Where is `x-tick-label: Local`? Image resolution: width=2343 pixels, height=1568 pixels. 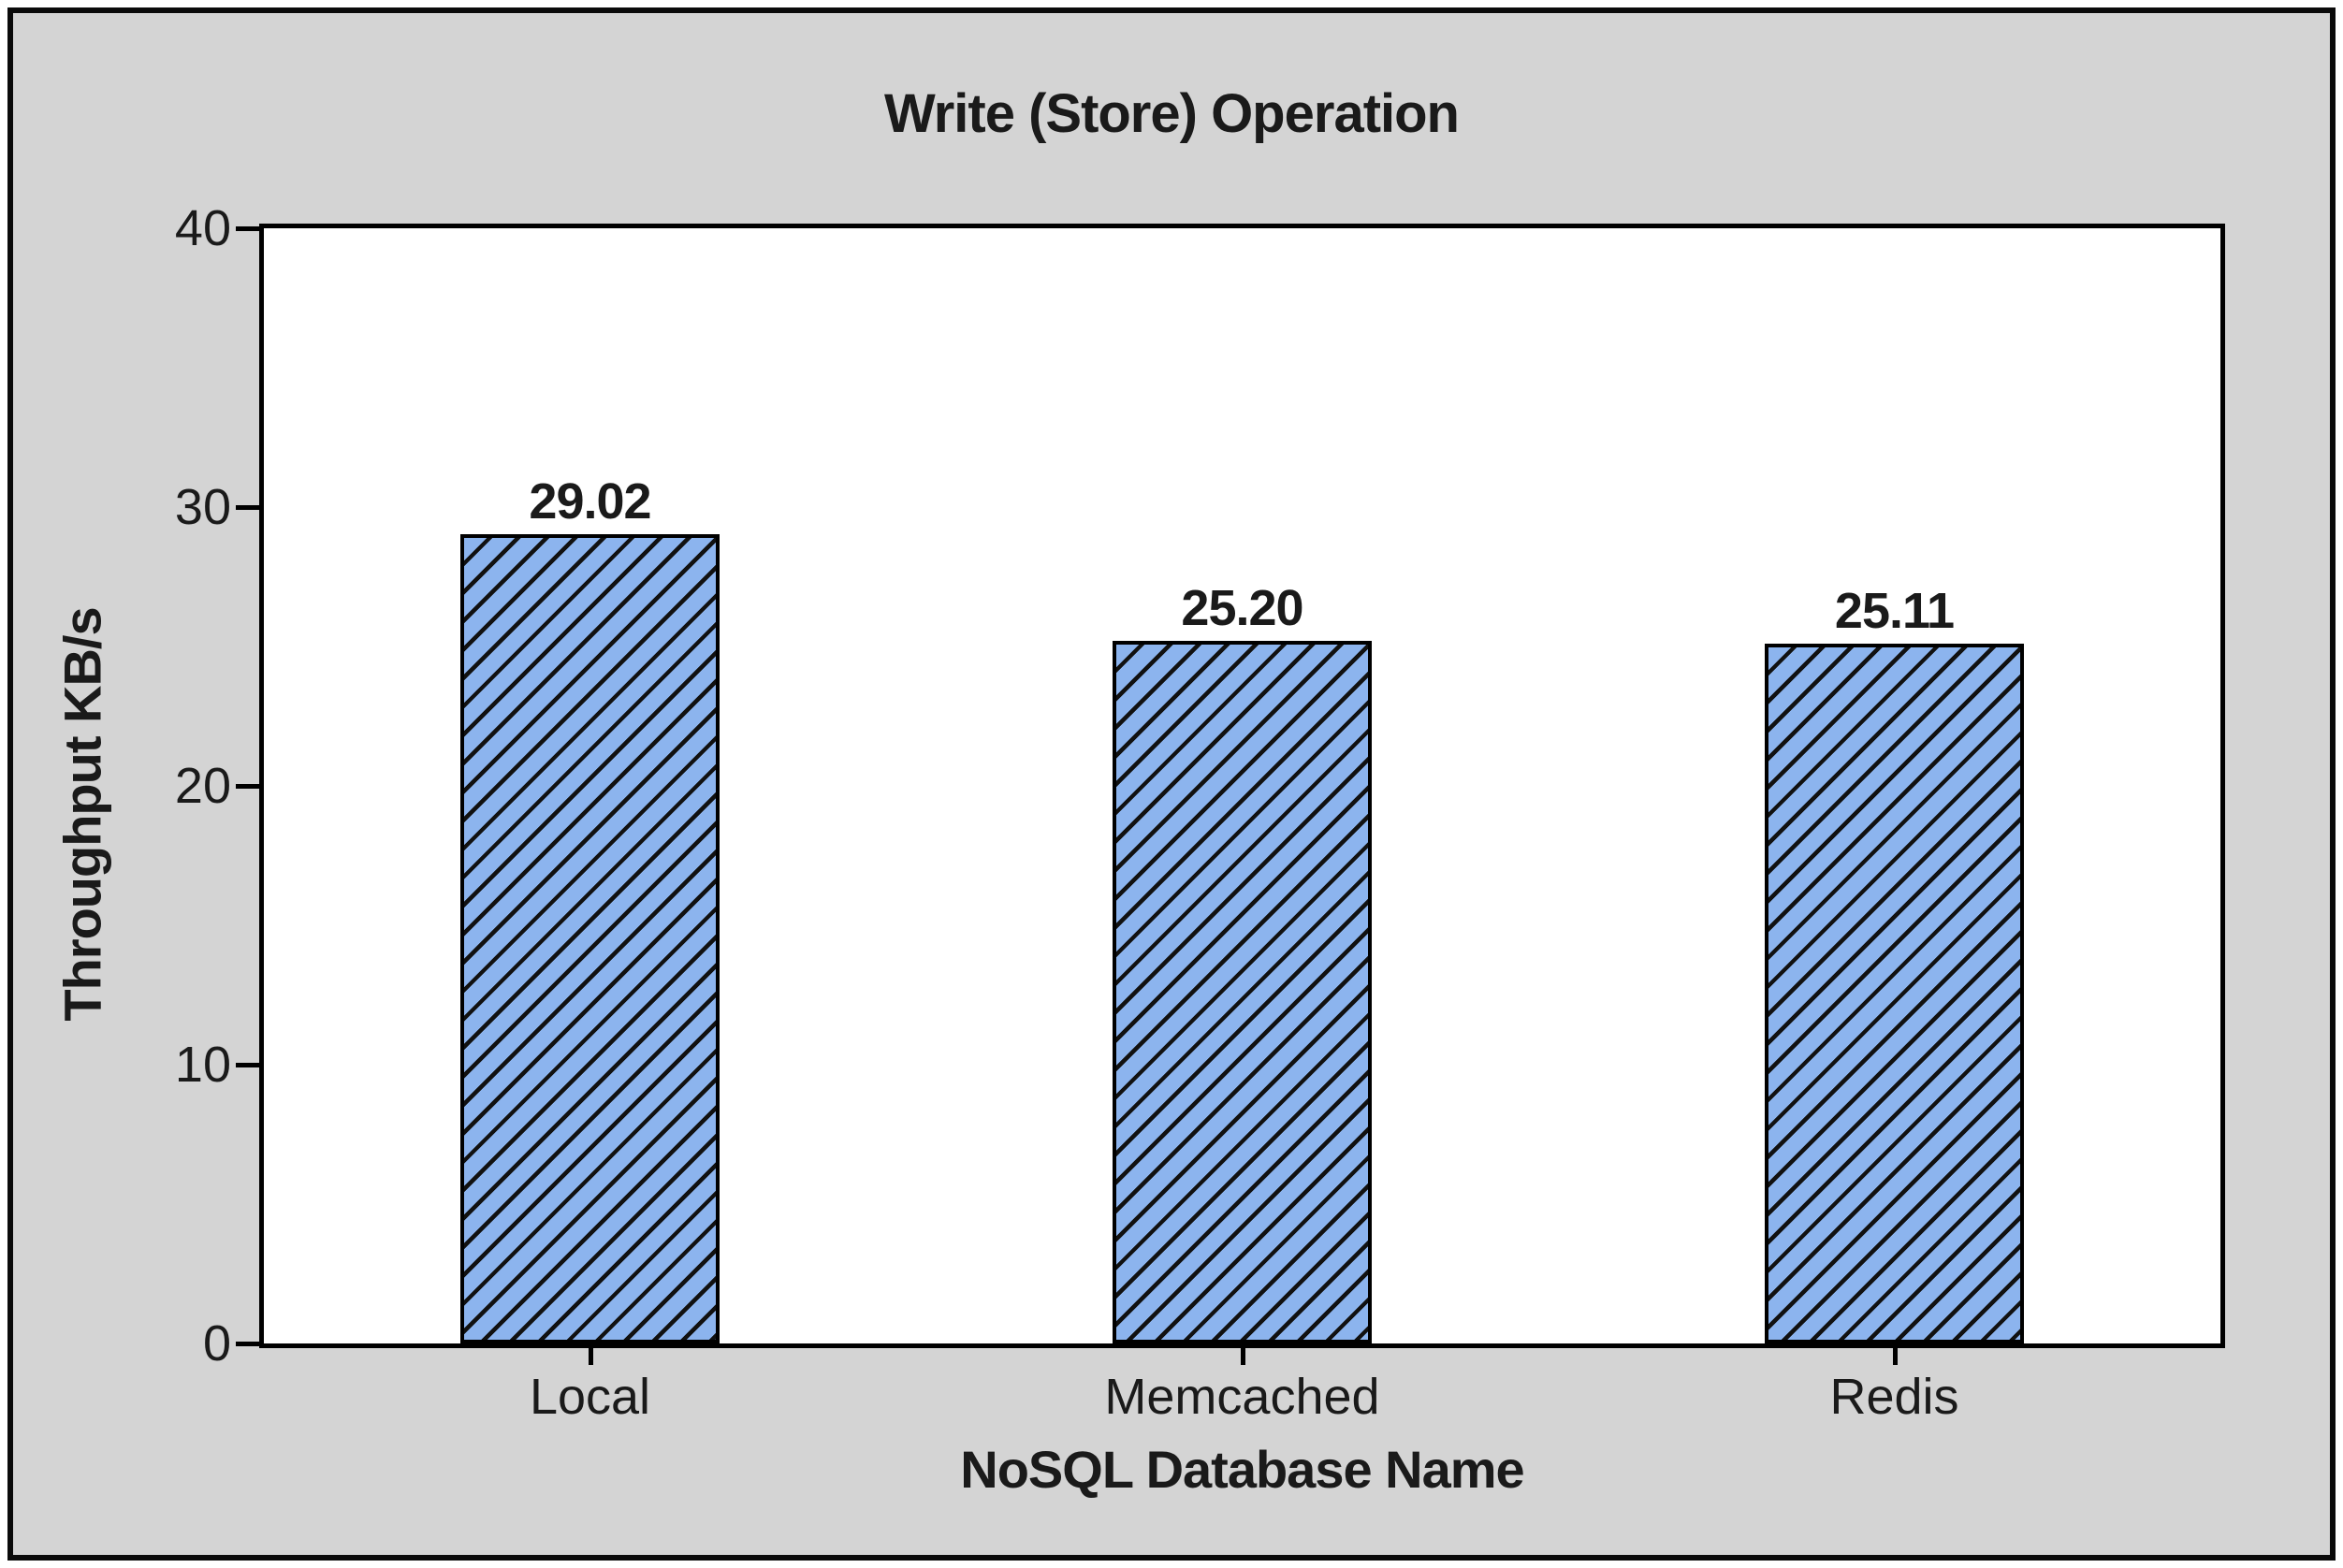
x-tick-label: Local is located at coordinates (590, 1397).